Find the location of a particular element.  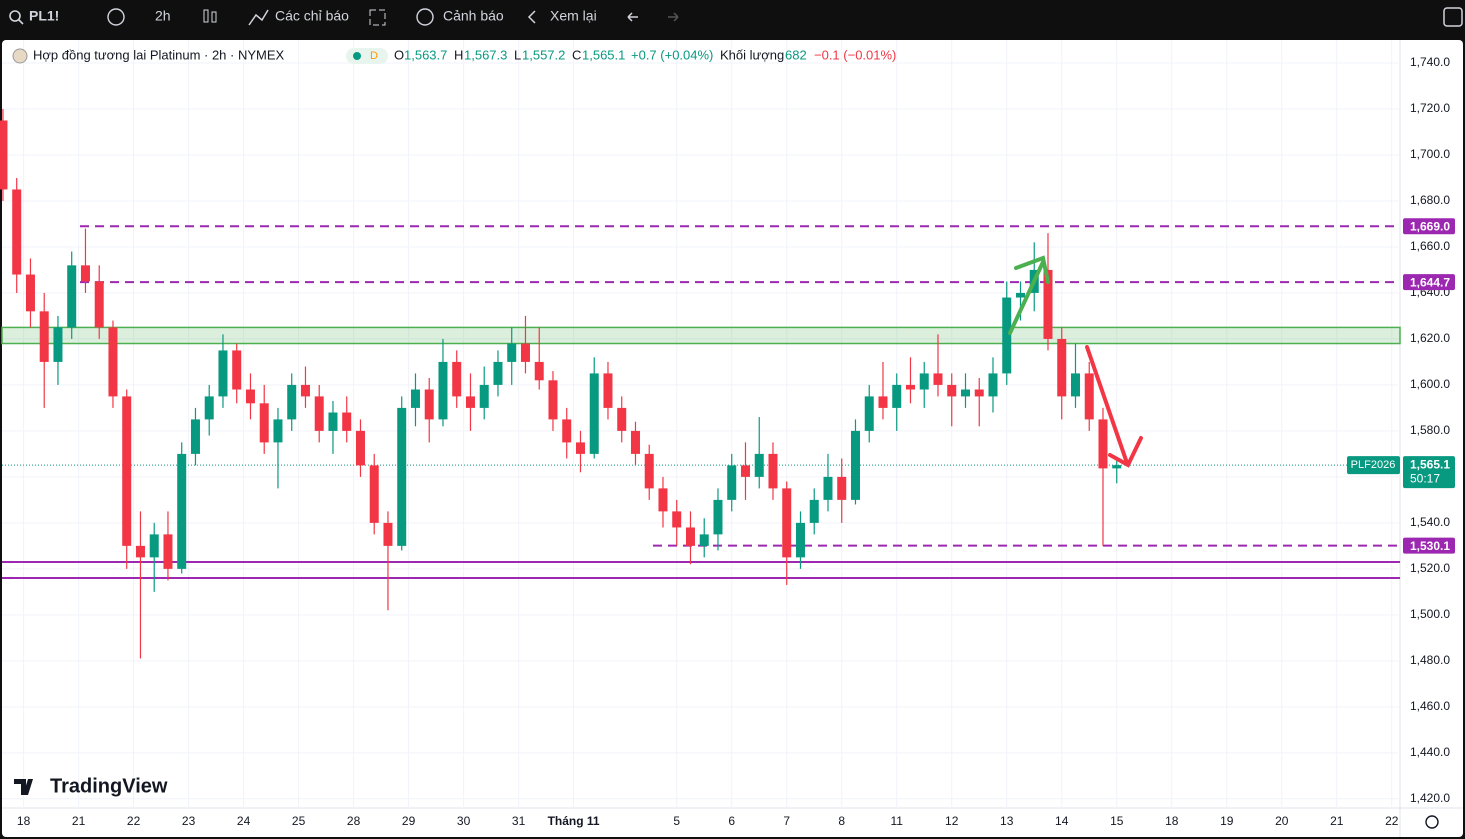

y-tick-label: 1,520.0 is located at coordinates (1430, 568).